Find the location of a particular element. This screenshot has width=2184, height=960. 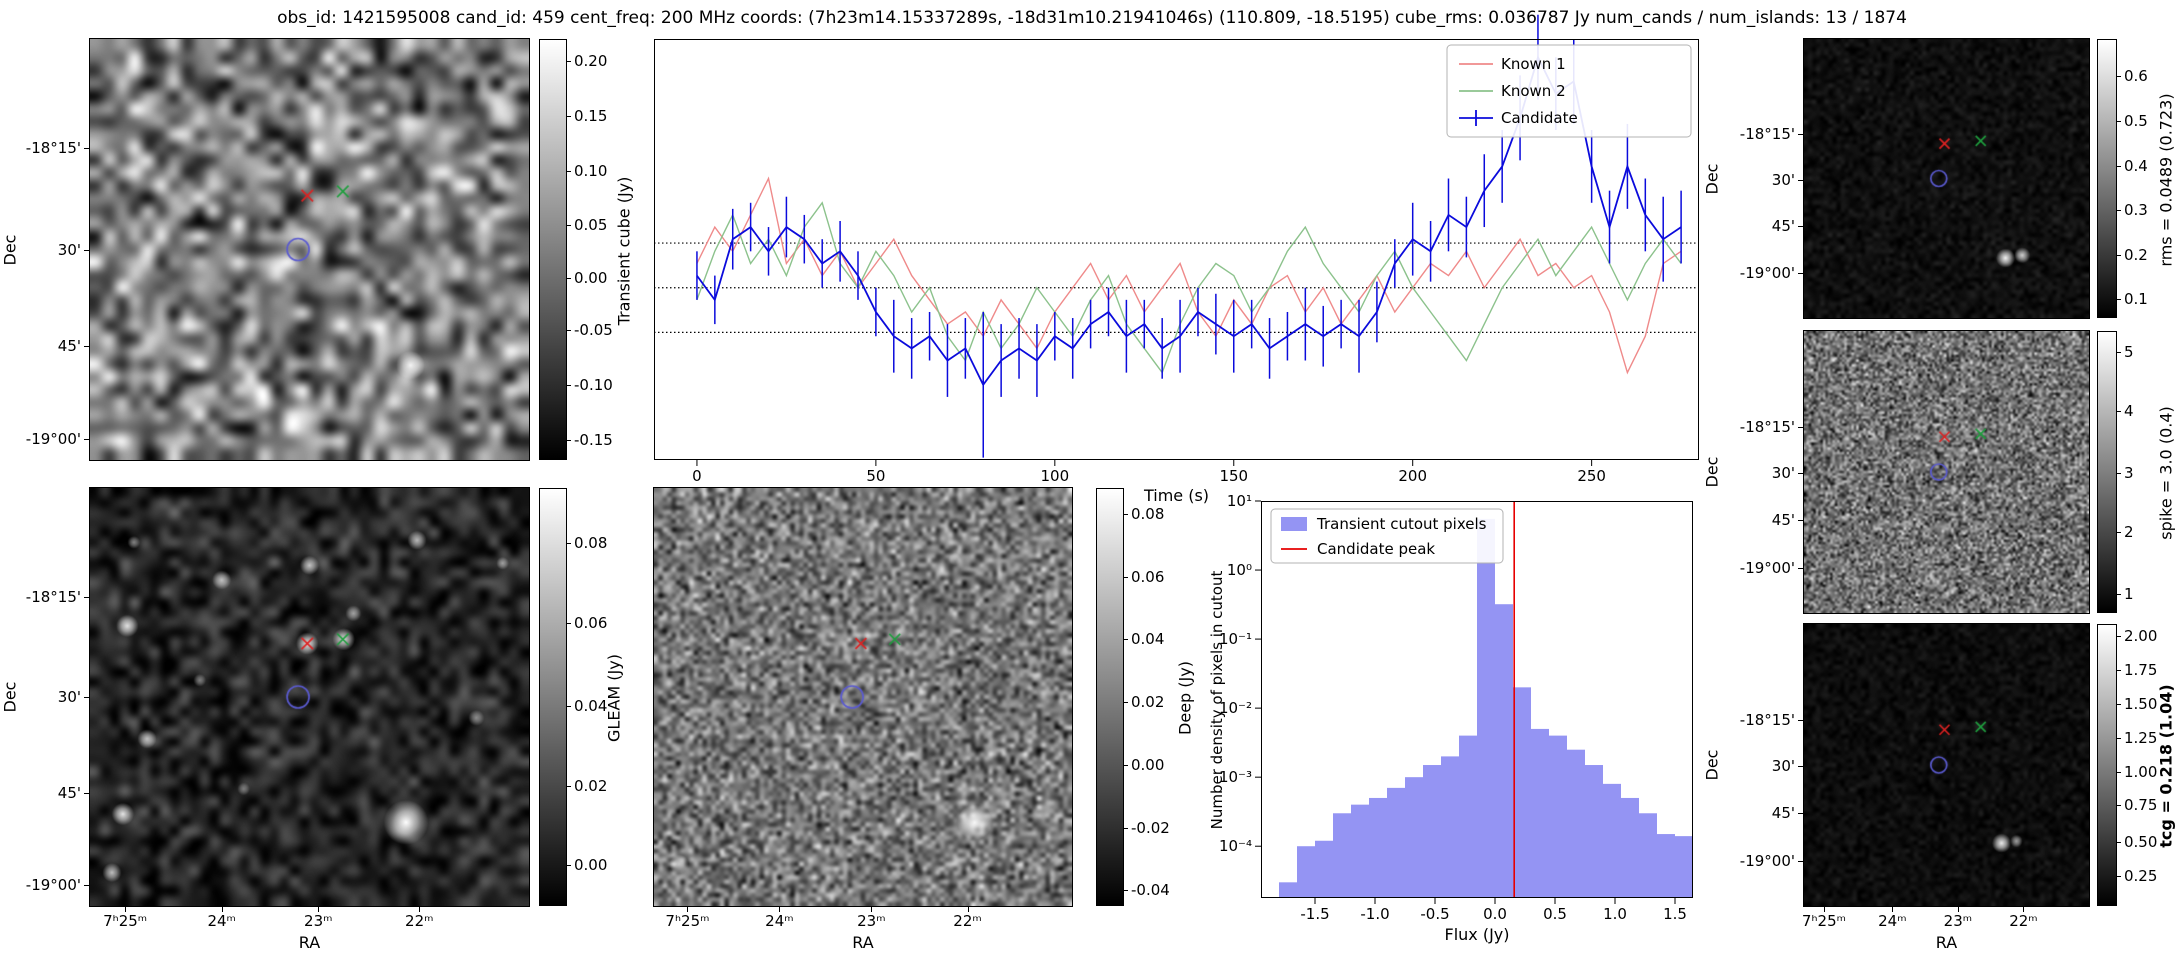

tcg-colorbar-tick-label: 0.50 is located at coordinates (2141, 842).